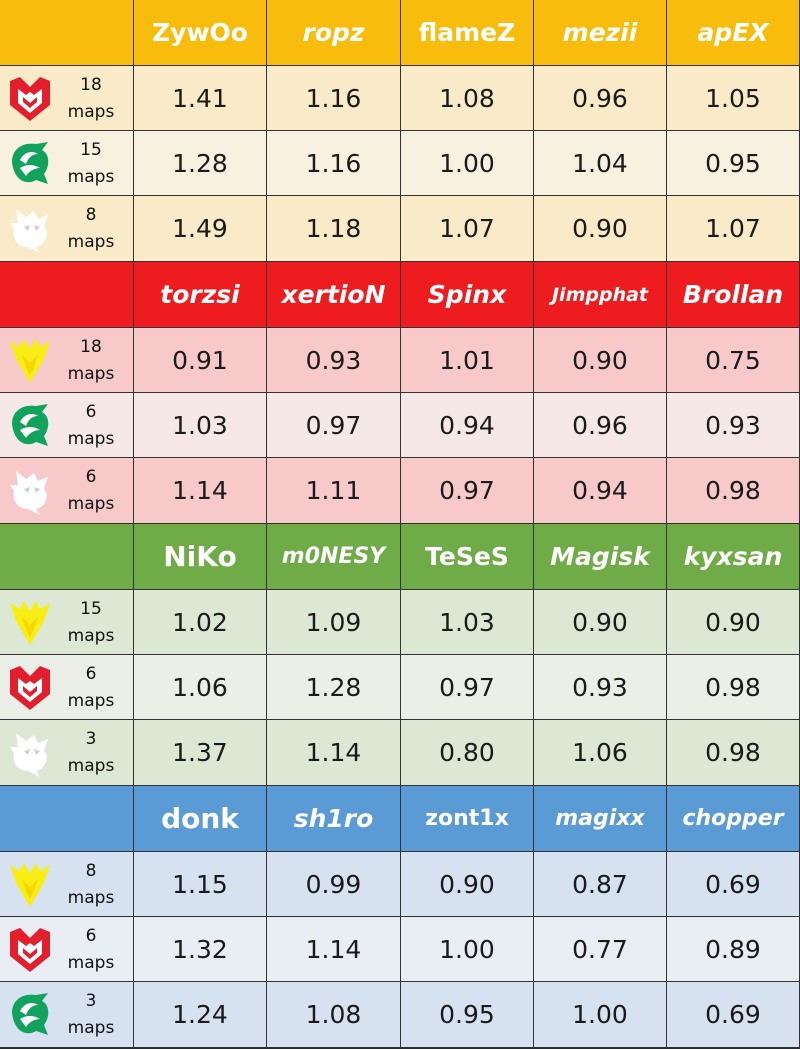 The height and width of the screenshot is (1049, 800). I want to click on rating-value: 1.15, so click(200, 884).